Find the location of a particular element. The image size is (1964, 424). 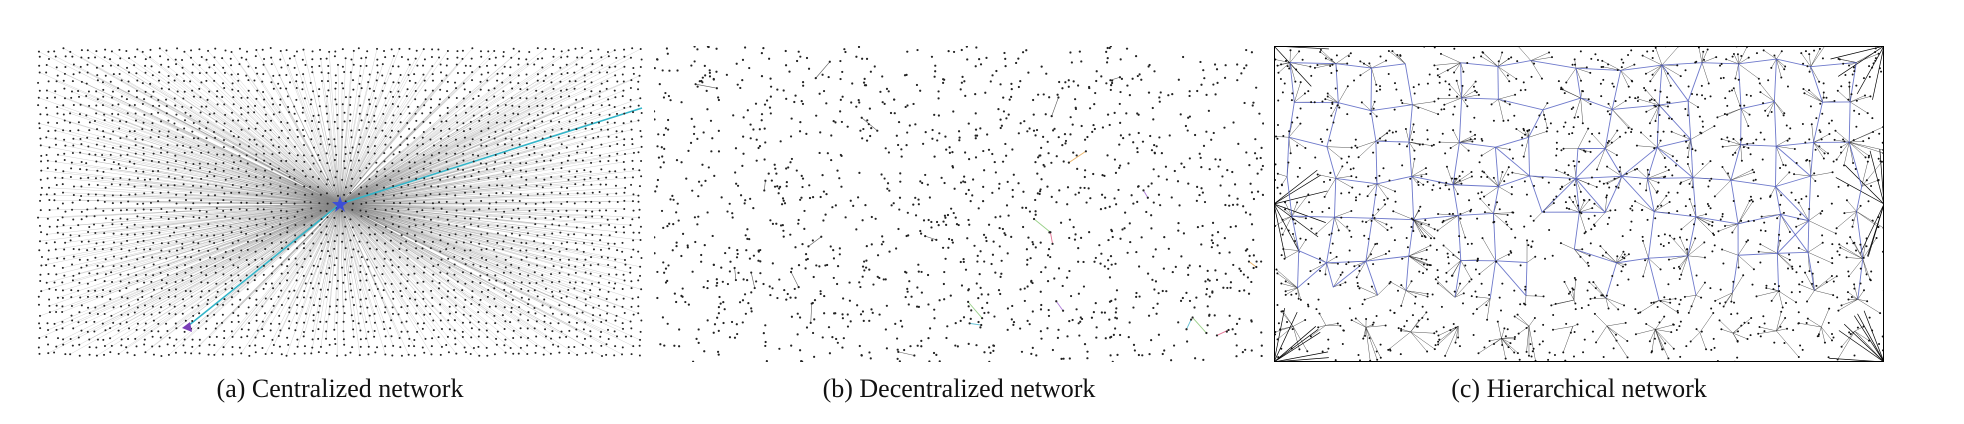

highlight-path is located at coordinates (491, 156).